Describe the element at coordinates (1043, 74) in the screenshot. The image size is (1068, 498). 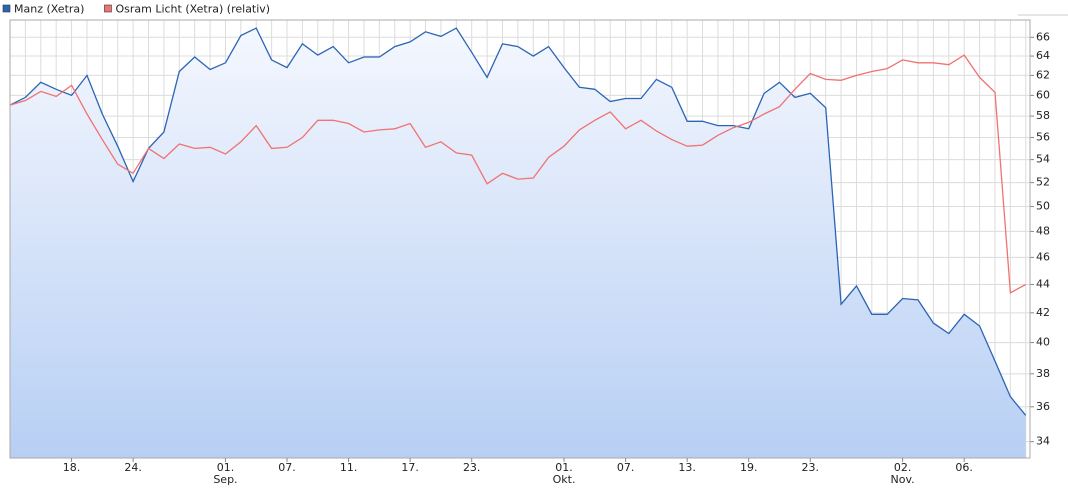
I see `y-tick-label: 62` at that location.